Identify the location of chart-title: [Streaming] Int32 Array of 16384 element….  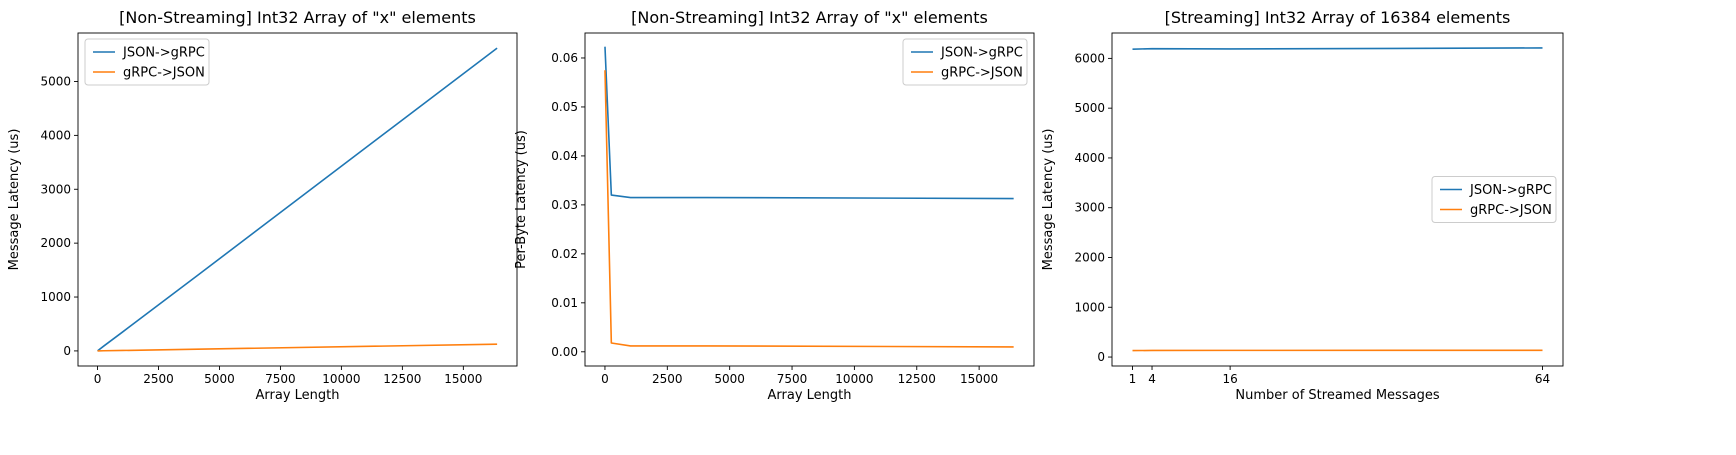
(1338, 17).